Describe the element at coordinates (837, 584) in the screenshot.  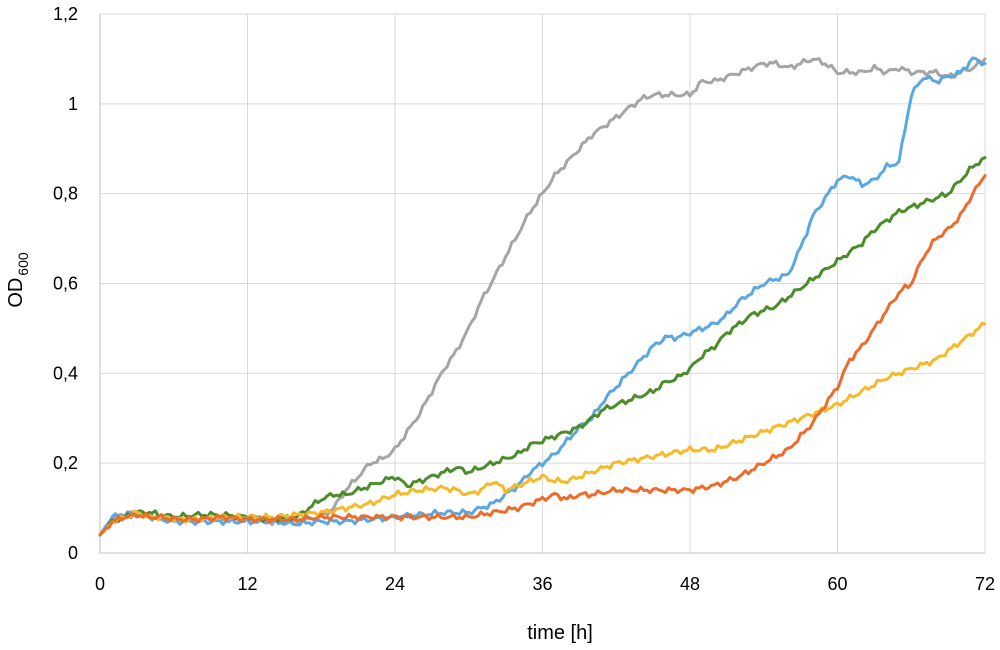
I see `x-tick-label: 60` at that location.